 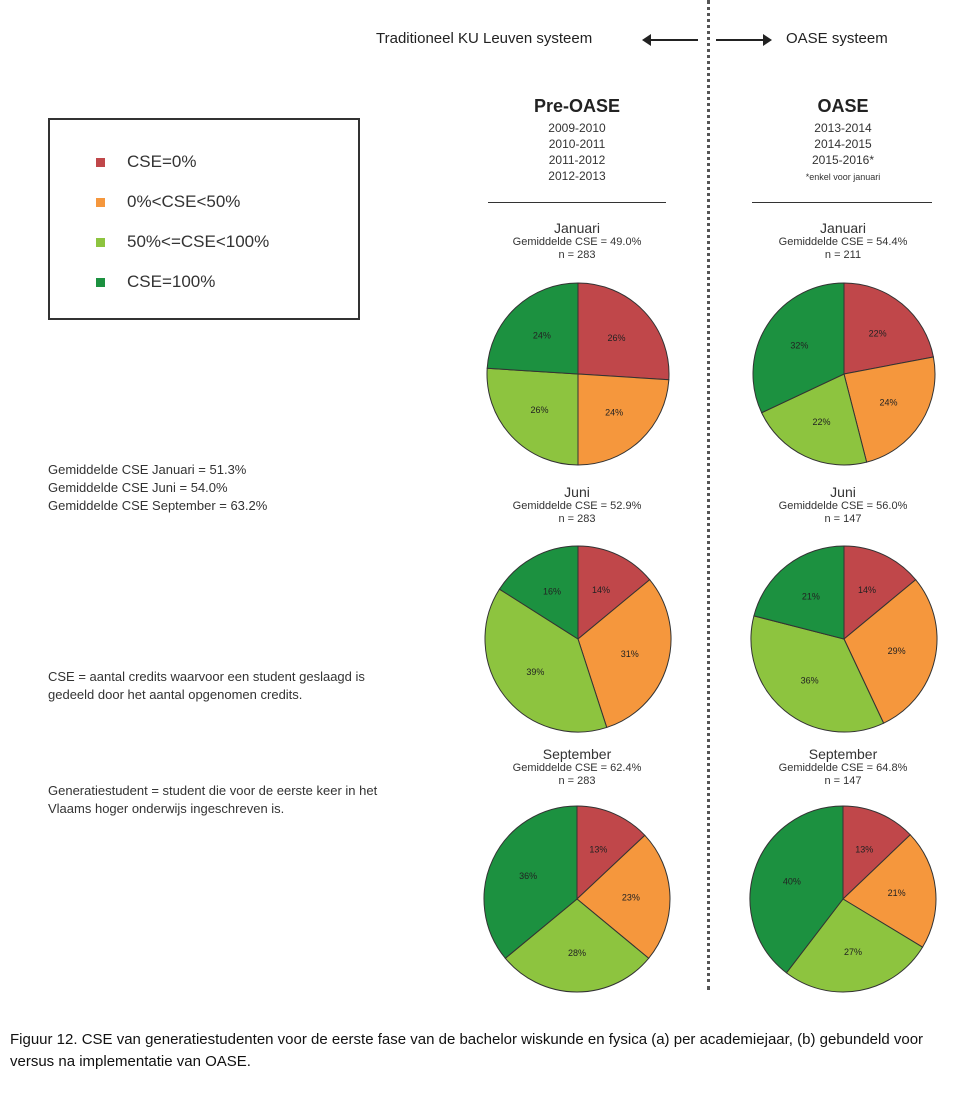 I want to click on oase-rule, so click(x=842, y=202).